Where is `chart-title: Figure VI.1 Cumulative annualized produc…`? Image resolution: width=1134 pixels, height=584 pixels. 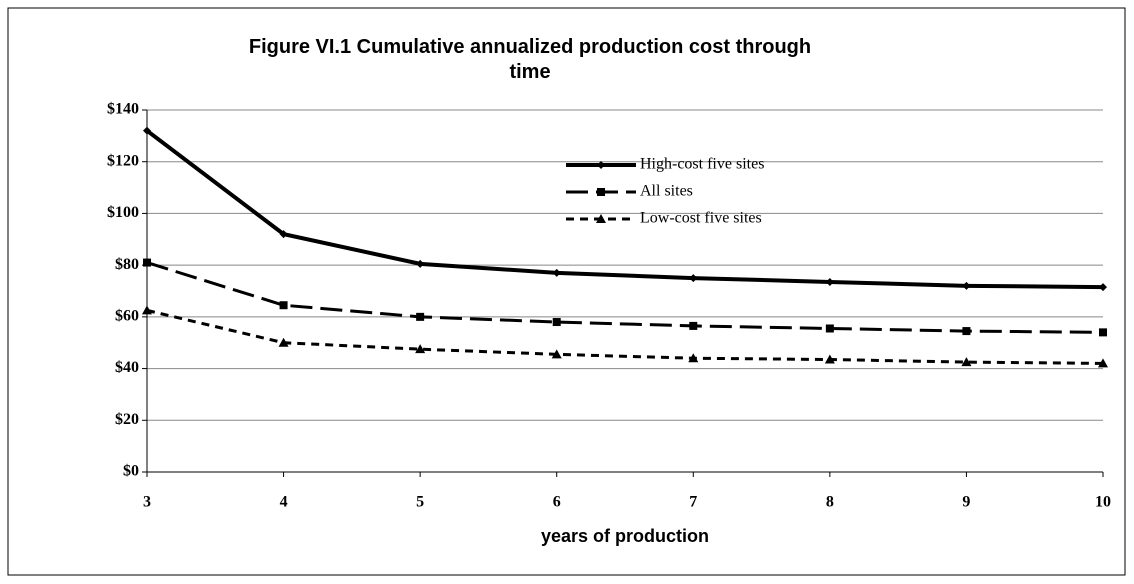
chart-title: Figure VI.1 Cumulative annualized produc… is located at coordinates (530, 47).